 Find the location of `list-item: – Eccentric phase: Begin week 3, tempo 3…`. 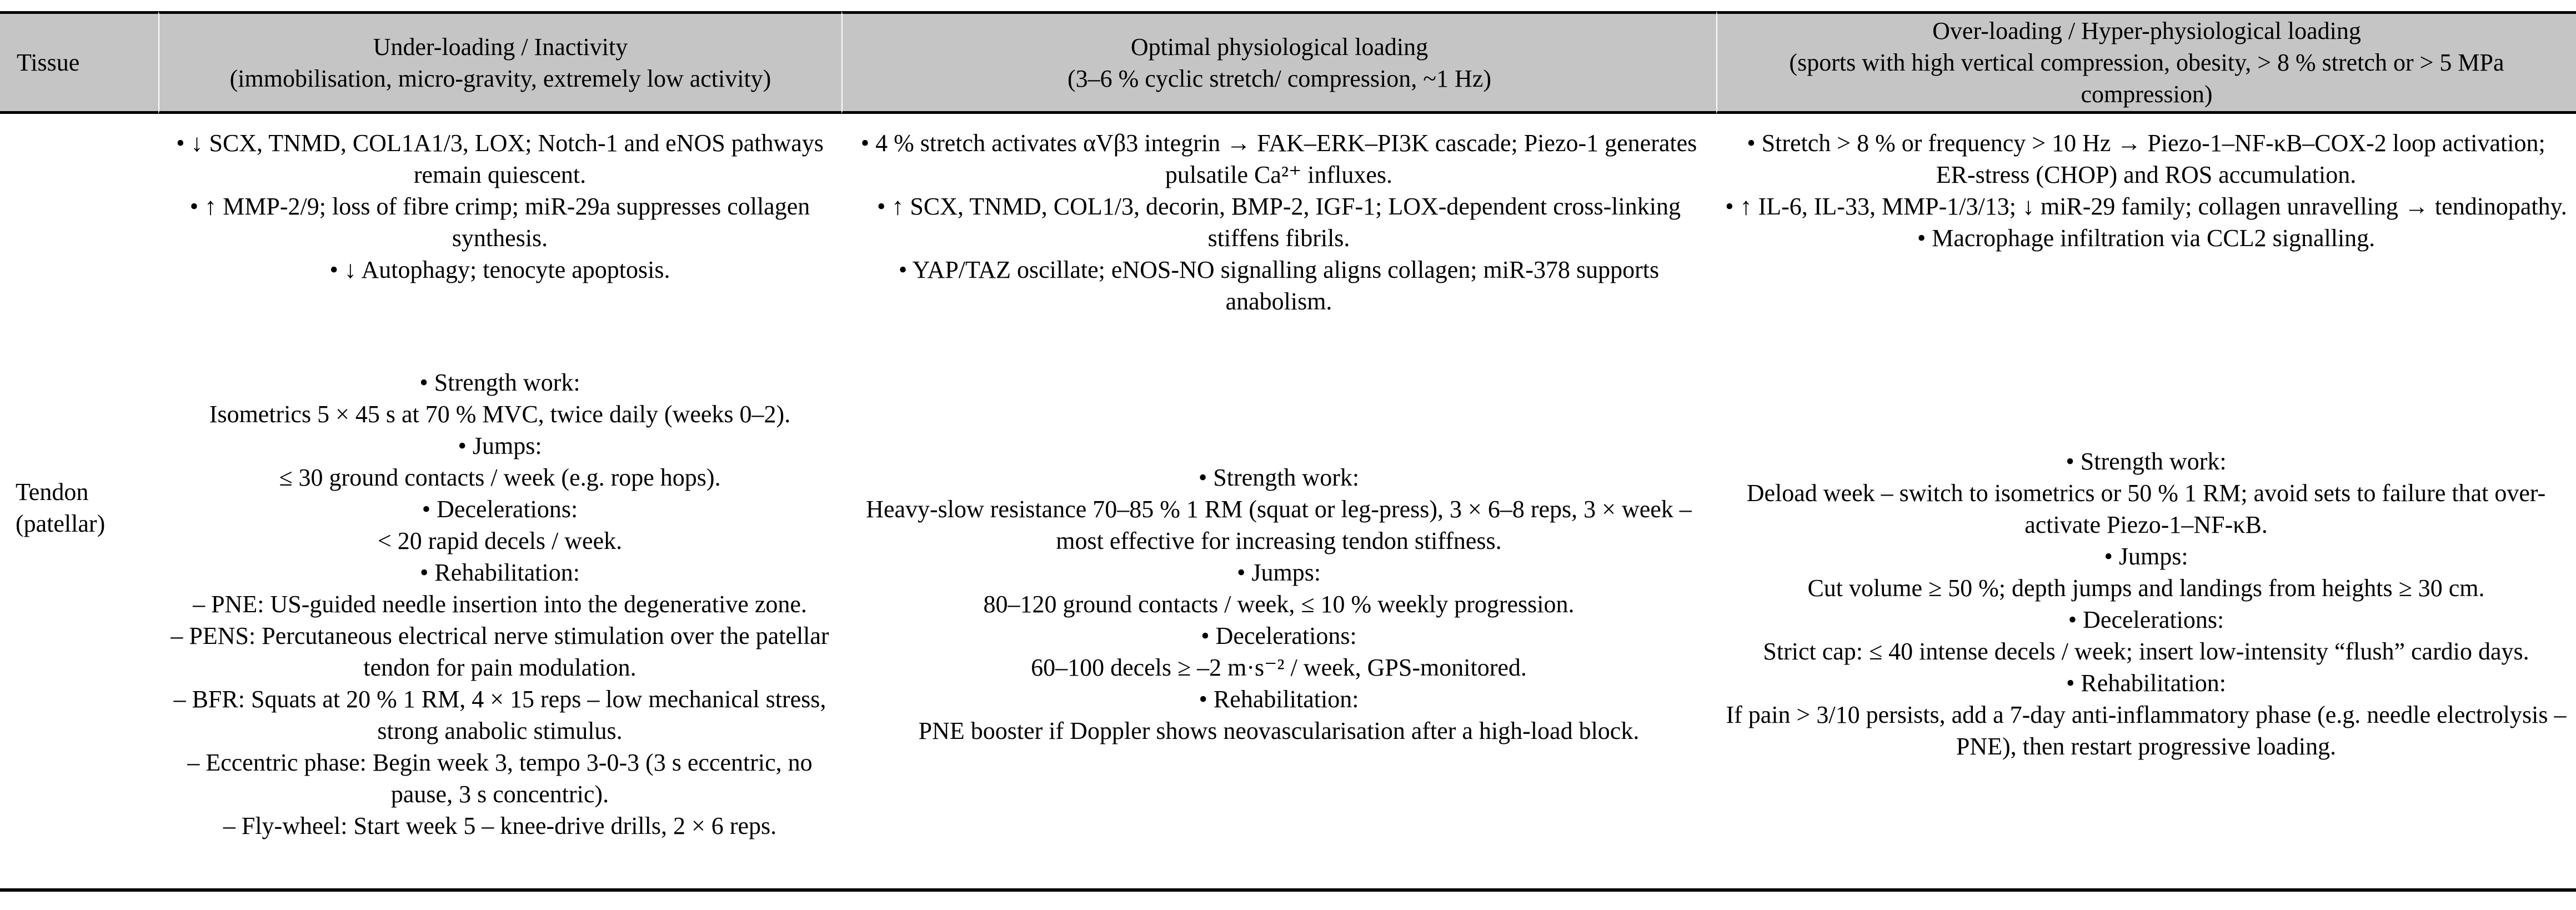

list-item: – Eccentric phase: Begin week 3, tempo 3… is located at coordinates (500, 778).